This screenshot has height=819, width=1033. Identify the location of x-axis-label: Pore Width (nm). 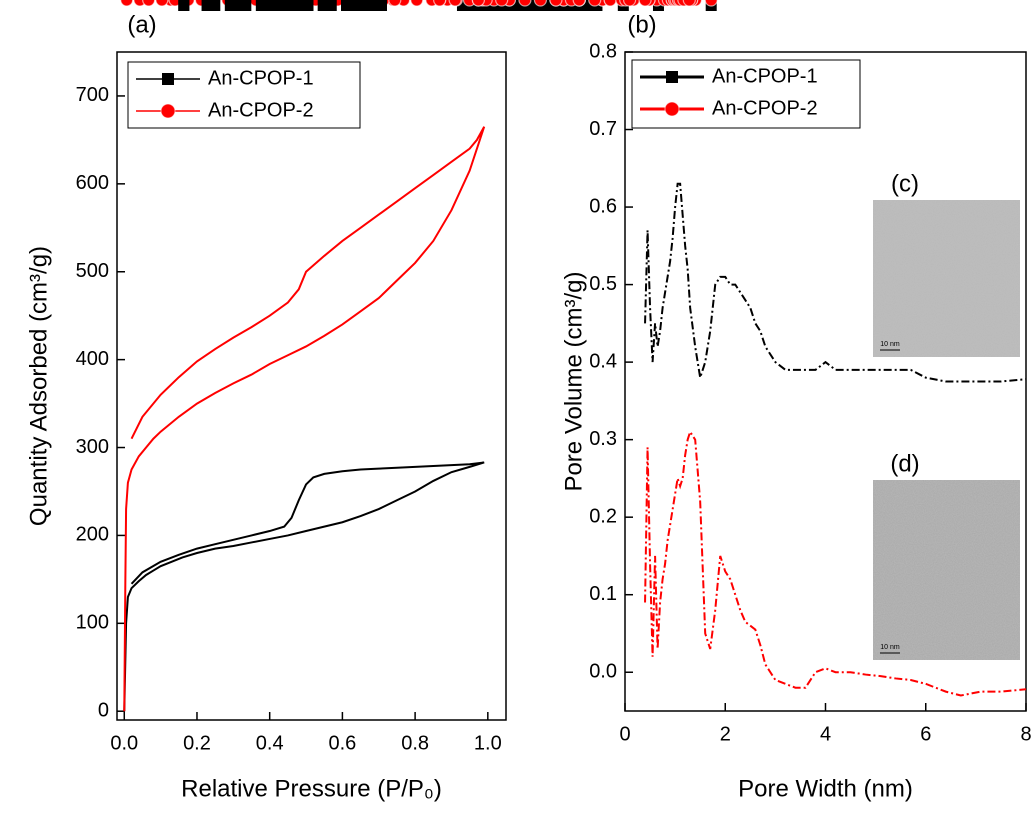
(825, 788).